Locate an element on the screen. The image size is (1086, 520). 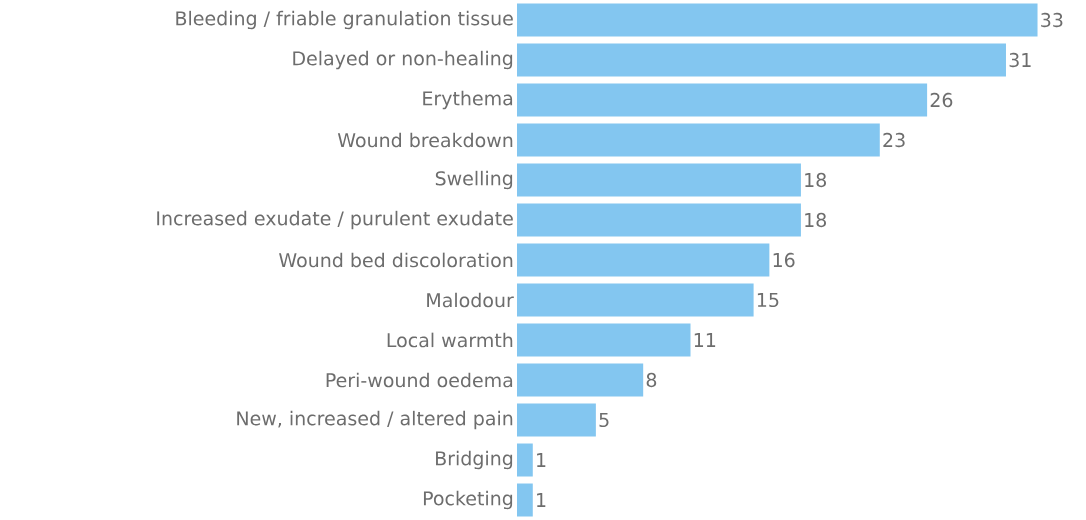
data-label: 11 is located at coordinates (705, 340).